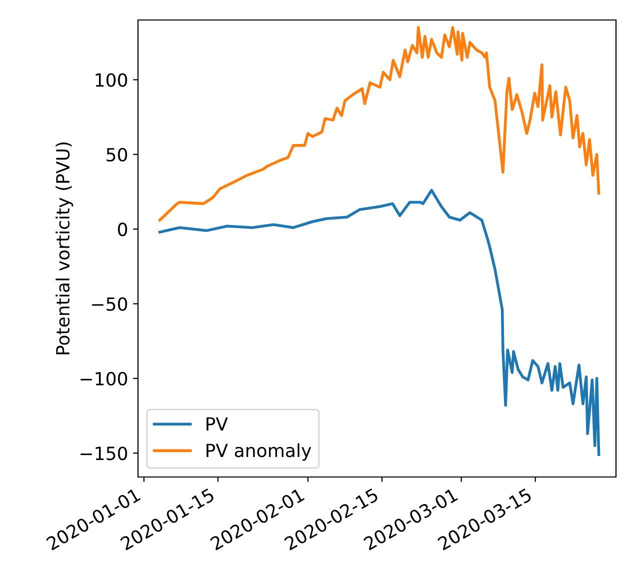 The image size is (631, 583). What do you see at coordinates (104, 453) in the screenshot?
I see `y-tick-label: −150` at bounding box center [104, 453].